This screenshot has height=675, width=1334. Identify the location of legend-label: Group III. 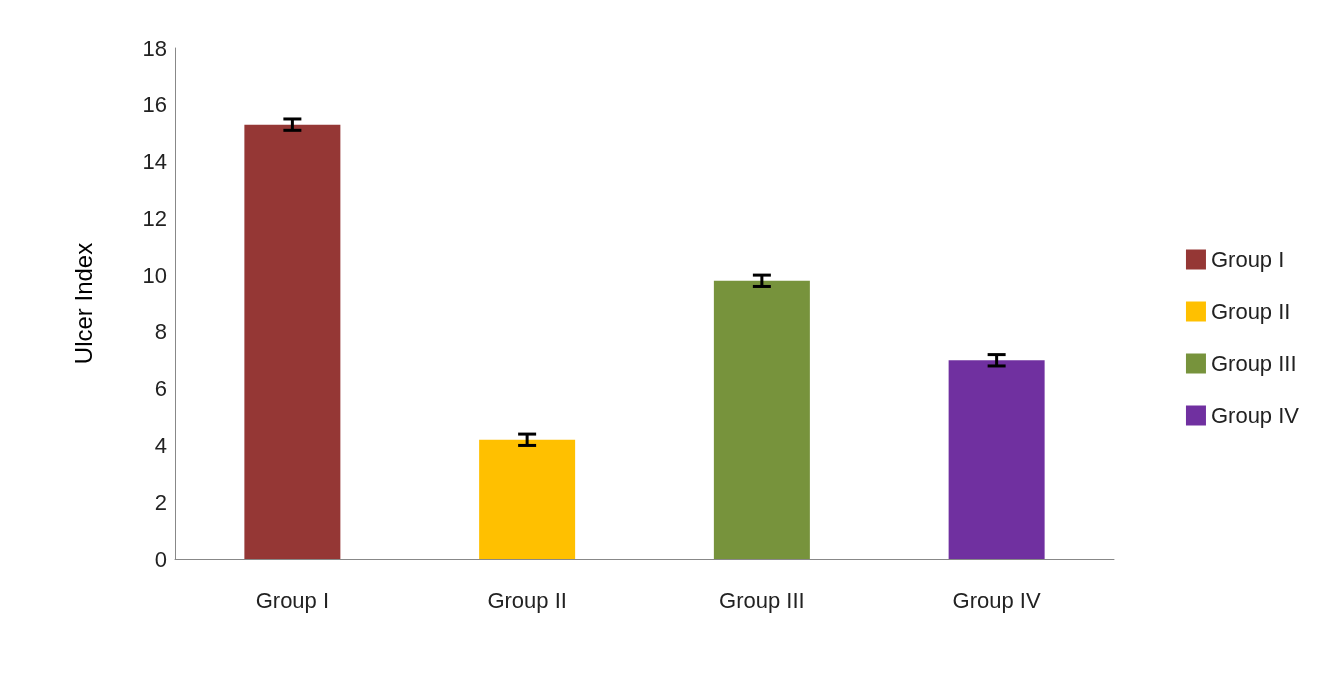
(1253, 363).